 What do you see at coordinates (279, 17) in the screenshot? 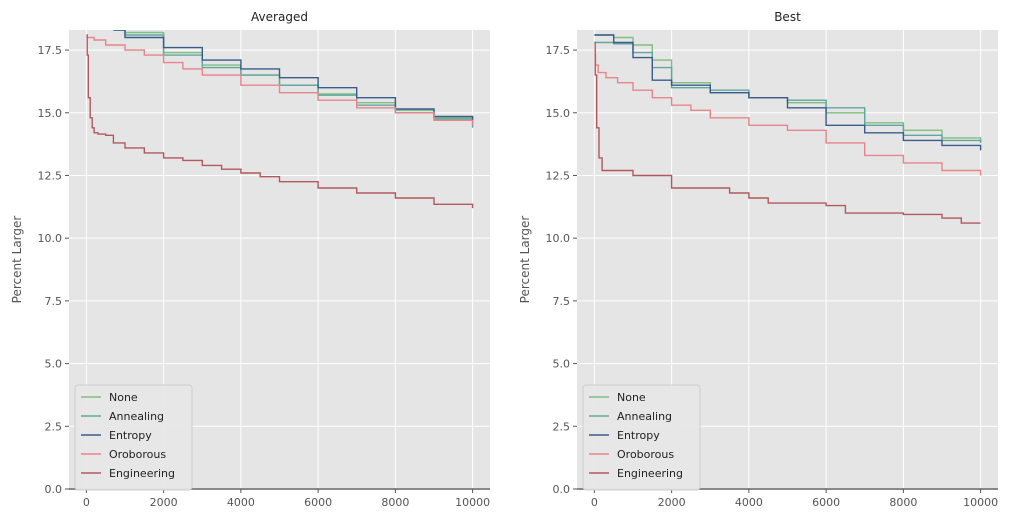
I see `chart-title: Averaged` at bounding box center [279, 17].